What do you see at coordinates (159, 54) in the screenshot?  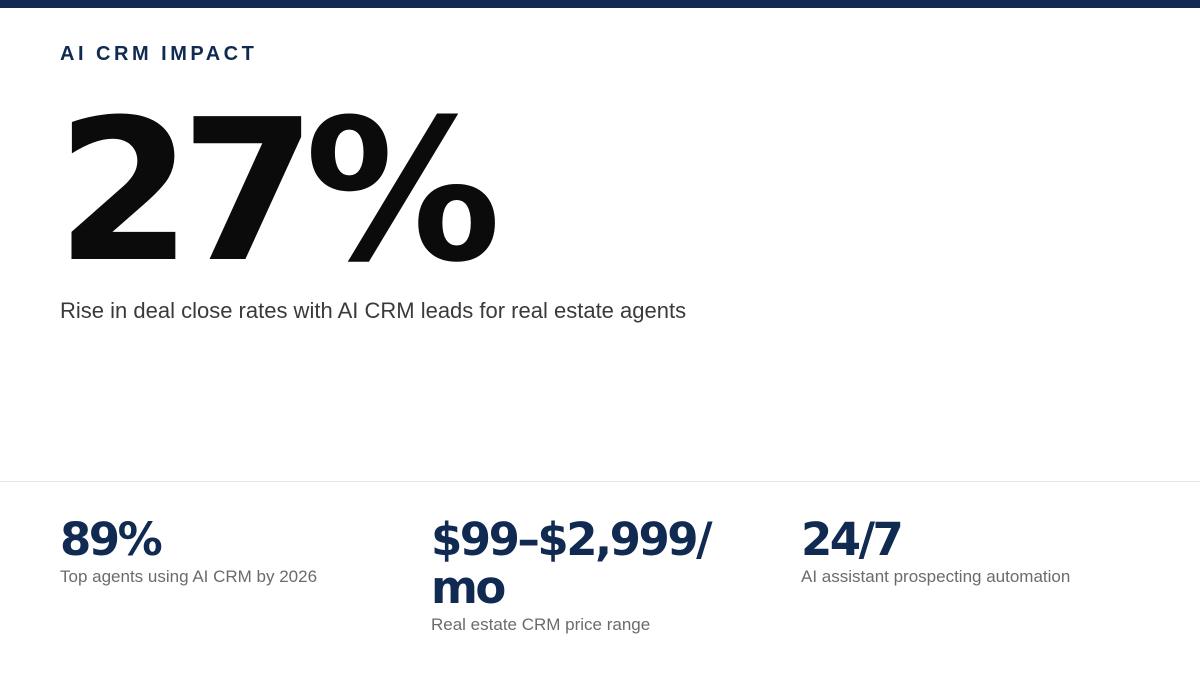 I see `section-eyebrow: AI CRM IMPACT` at bounding box center [159, 54].